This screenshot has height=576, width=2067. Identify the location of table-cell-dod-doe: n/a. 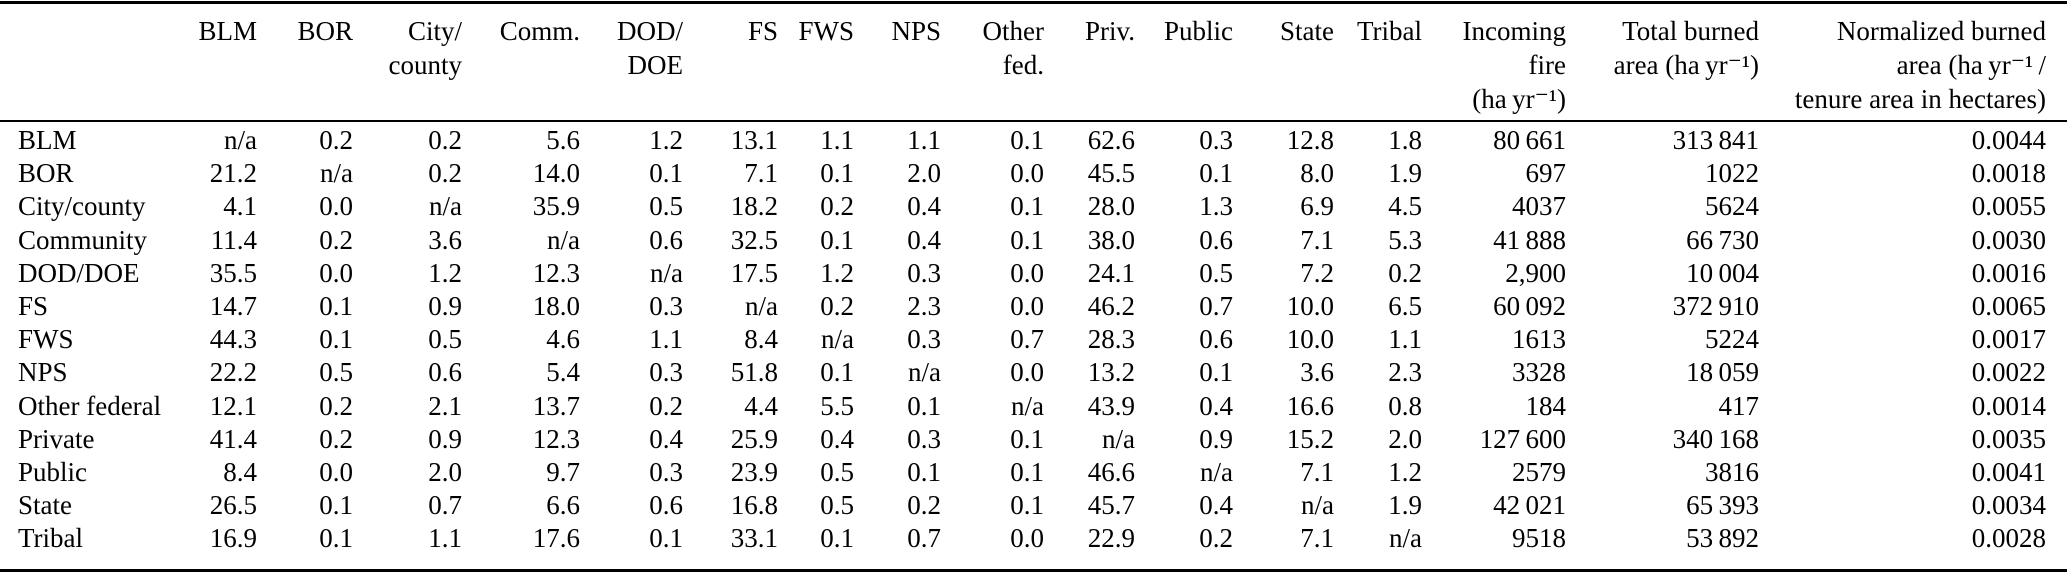
(666, 272).